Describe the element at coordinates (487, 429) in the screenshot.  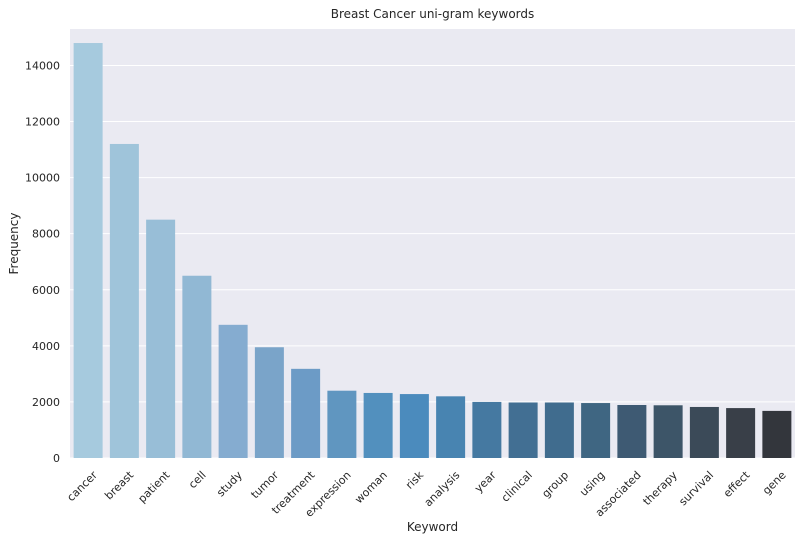
I see `bar-year` at that location.